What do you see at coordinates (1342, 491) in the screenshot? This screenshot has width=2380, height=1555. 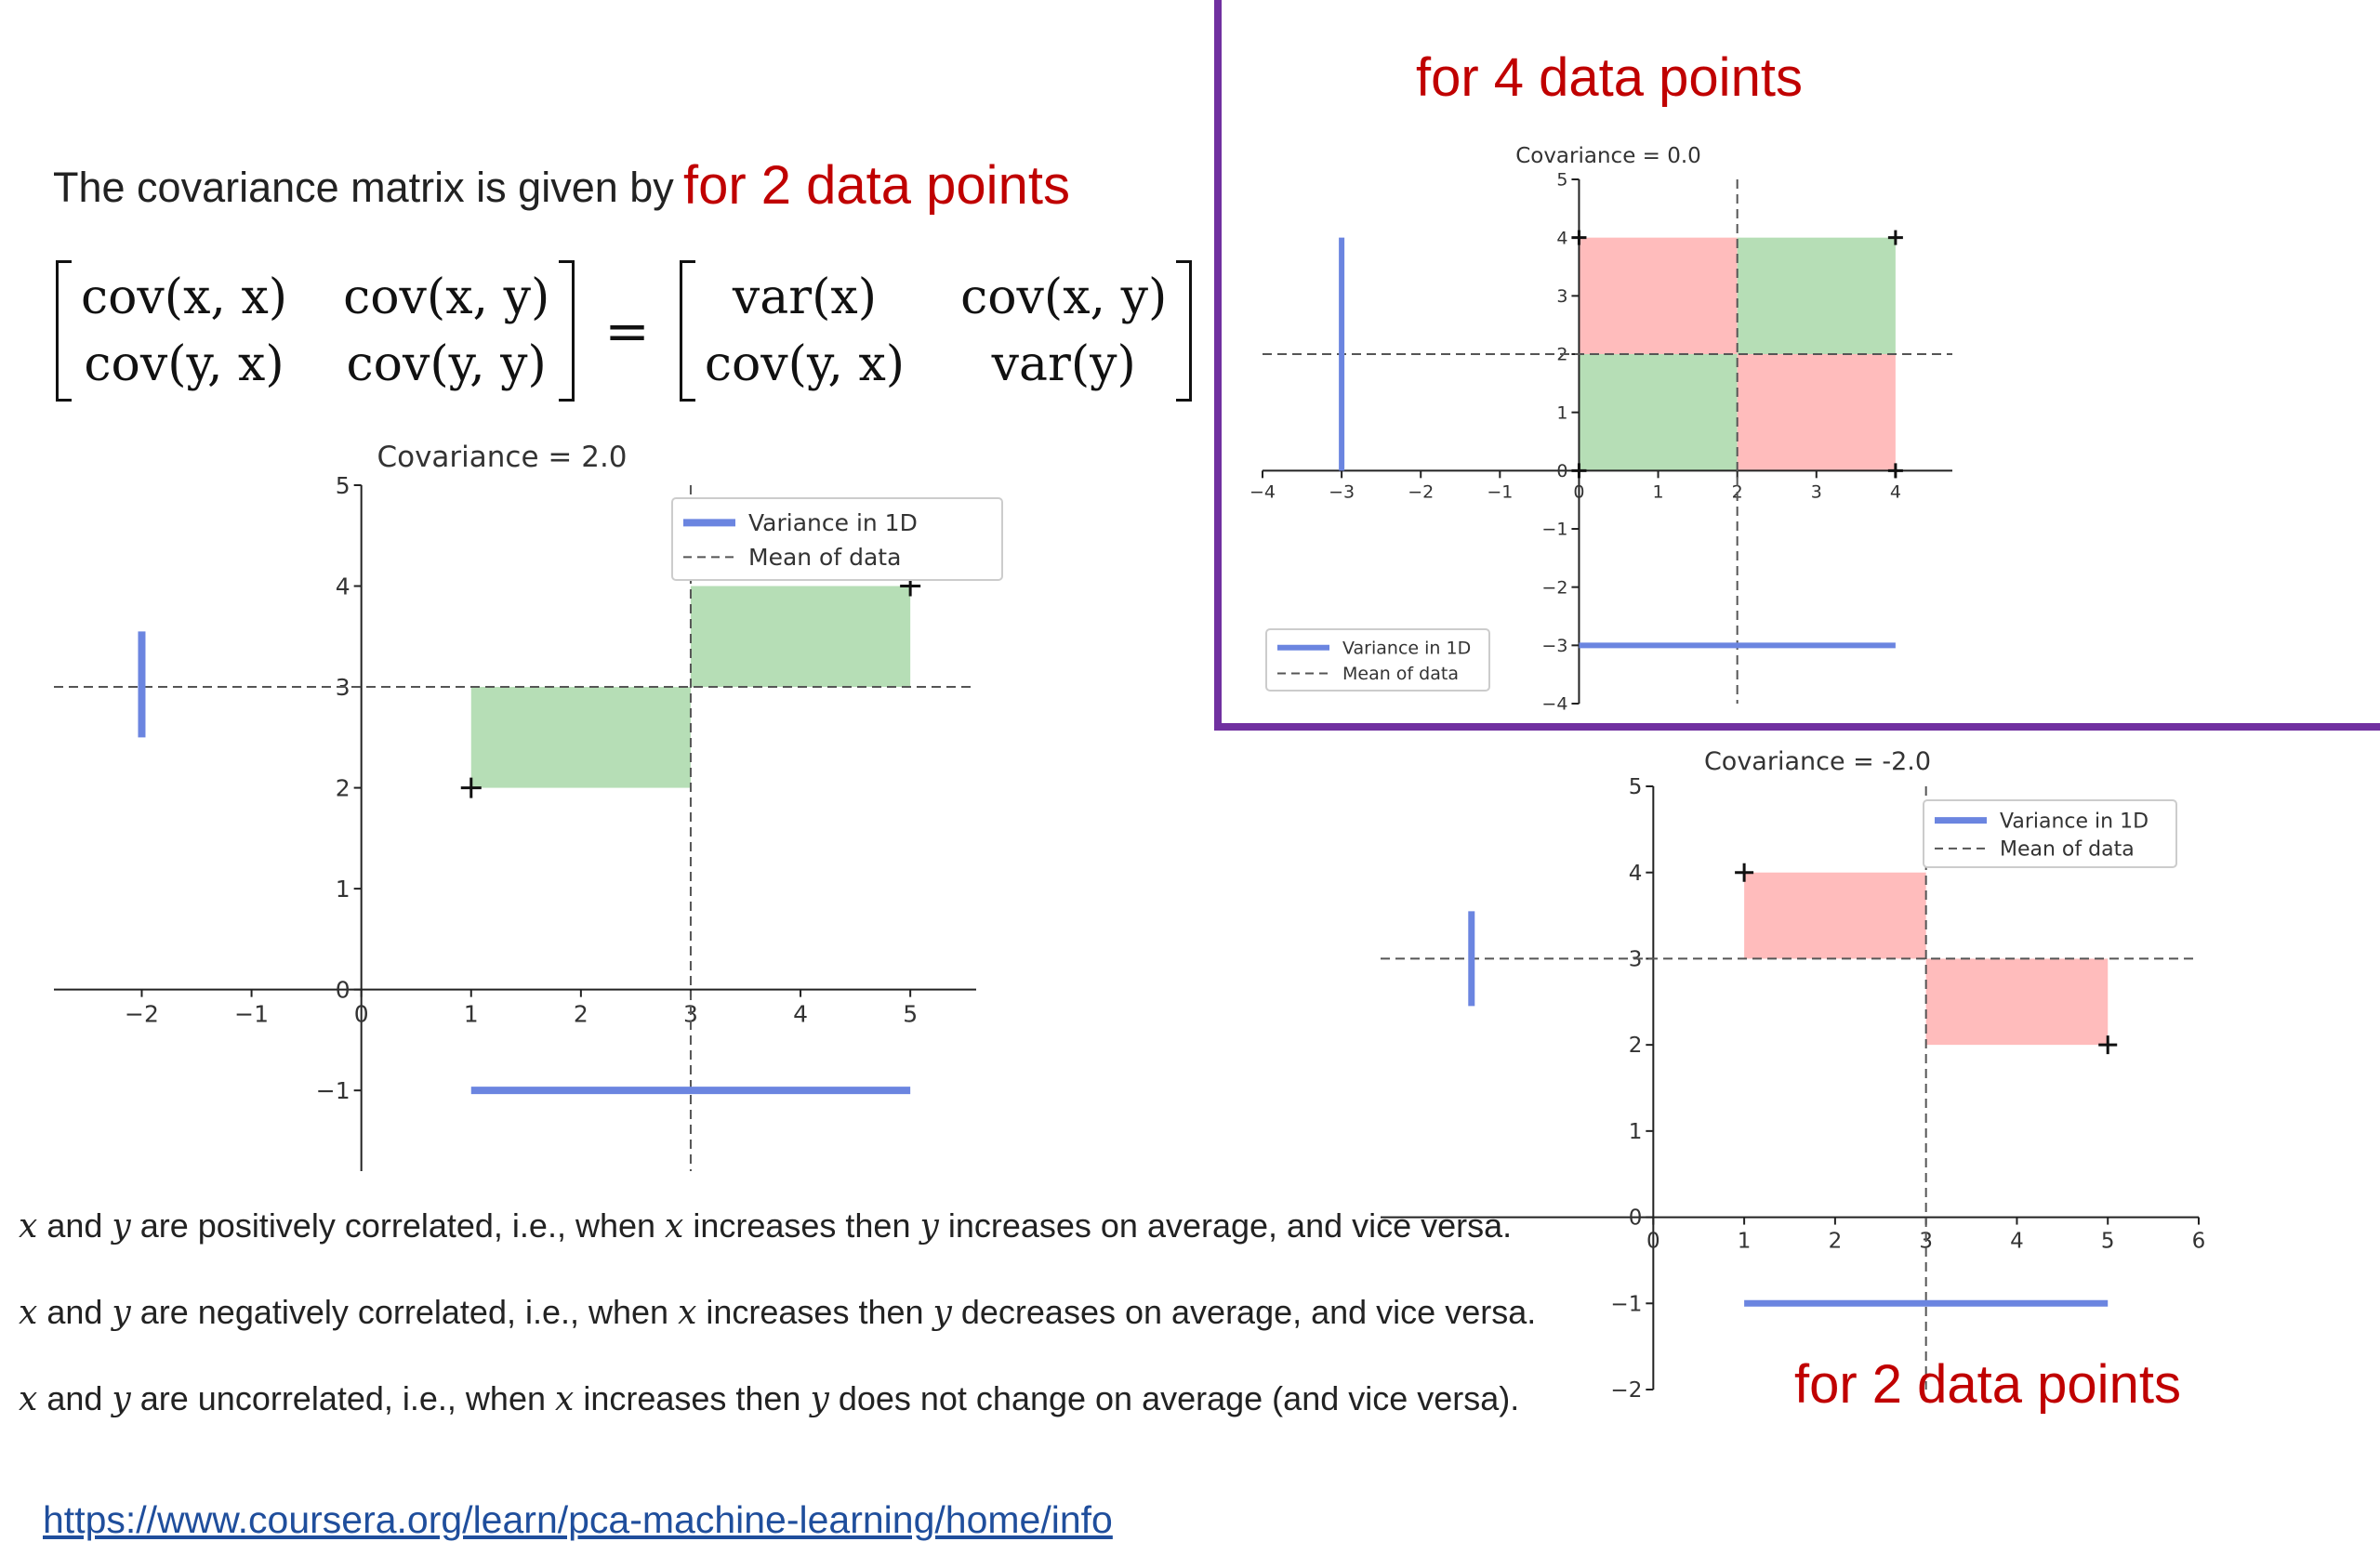 I see `x-tick-label: −3` at bounding box center [1342, 491].